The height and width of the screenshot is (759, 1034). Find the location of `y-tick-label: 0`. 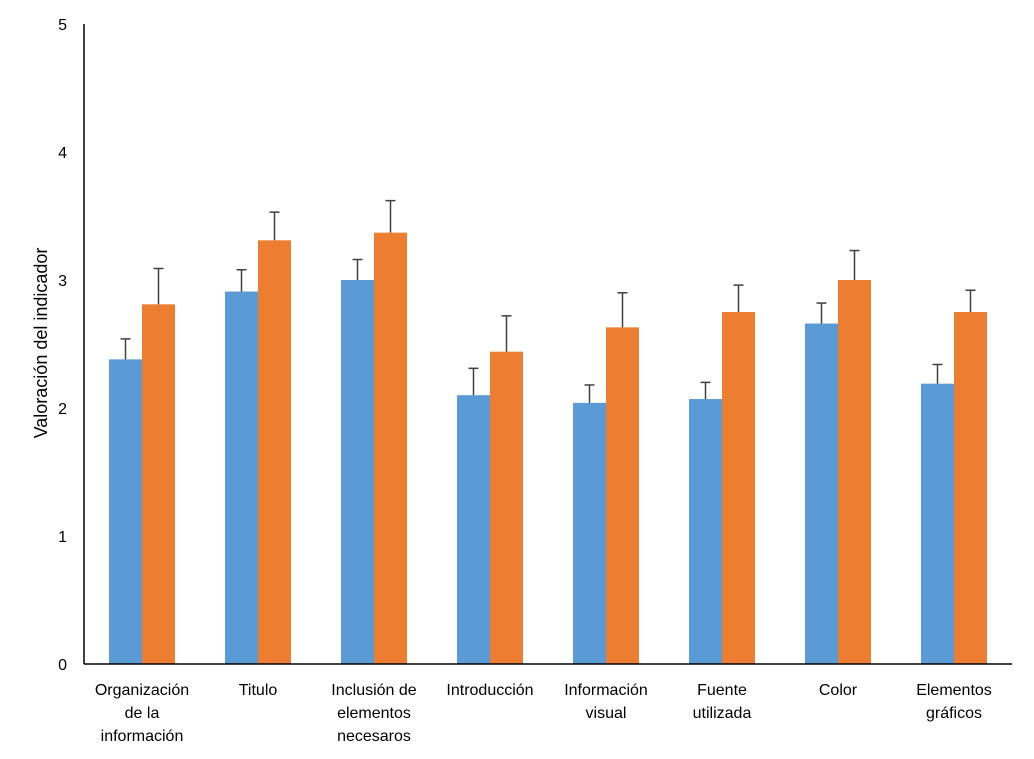

y-tick-label: 0 is located at coordinates (62, 665).